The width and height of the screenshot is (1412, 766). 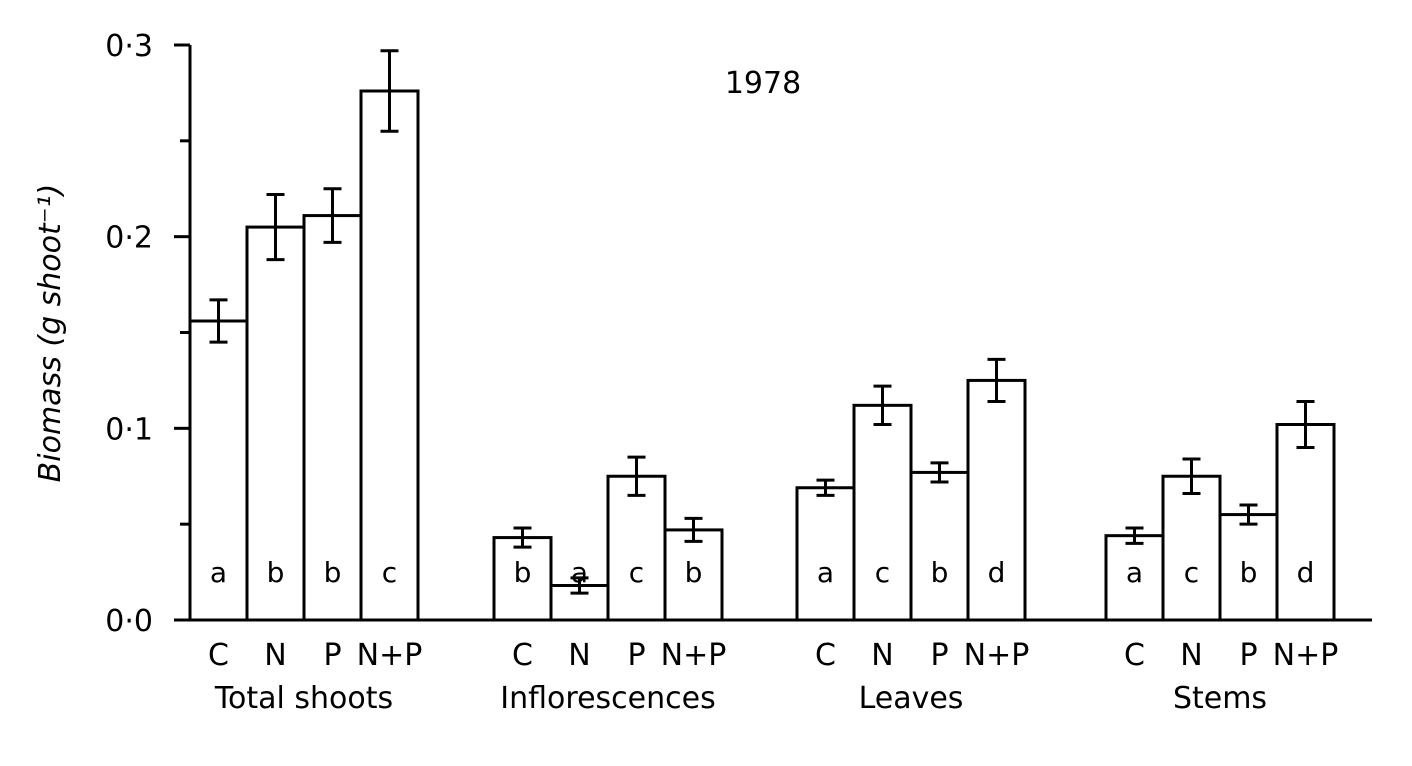 What do you see at coordinates (50, 333) in the screenshot?
I see `y-axis-label: Biomass (g shoot⁻¹)` at bounding box center [50, 333].